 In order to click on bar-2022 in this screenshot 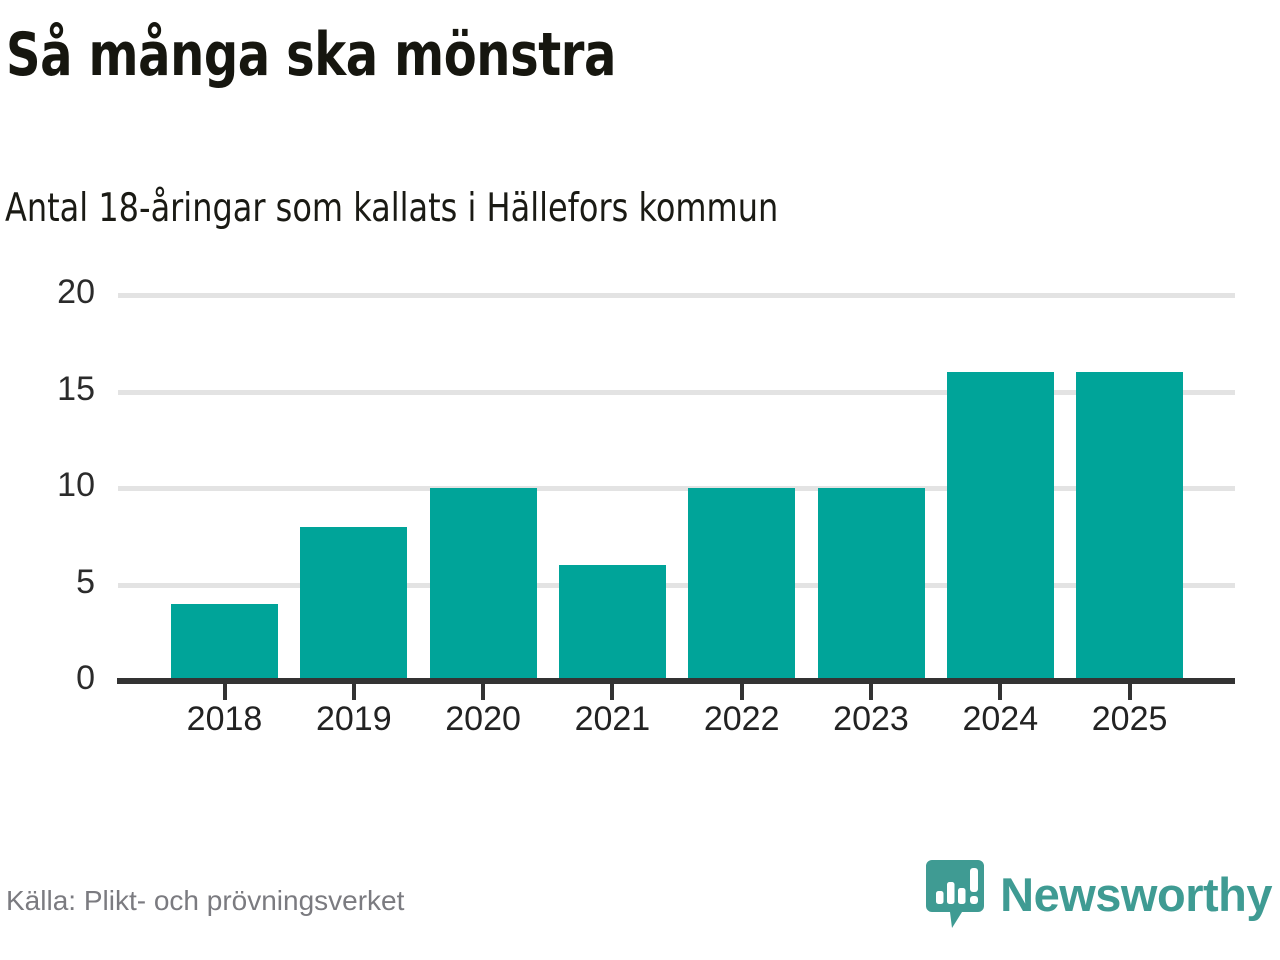, I will do `click(742, 584)`.